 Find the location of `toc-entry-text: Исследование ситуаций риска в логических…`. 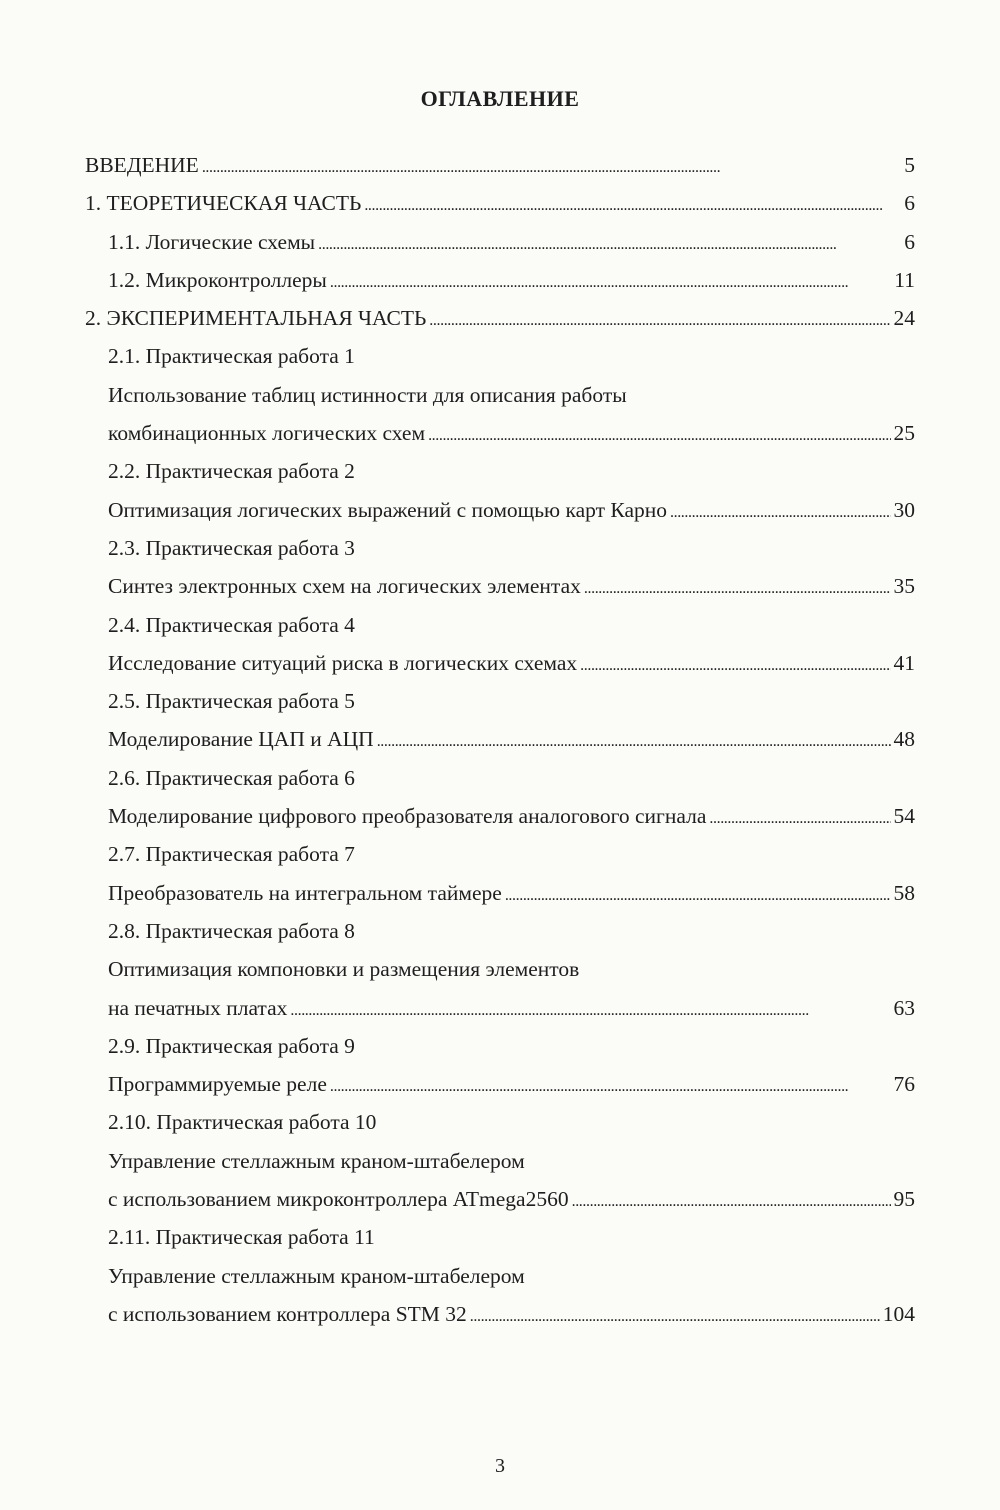

toc-entry-text: Исследование ситуаций риска в логических… is located at coordinates (343, 662).